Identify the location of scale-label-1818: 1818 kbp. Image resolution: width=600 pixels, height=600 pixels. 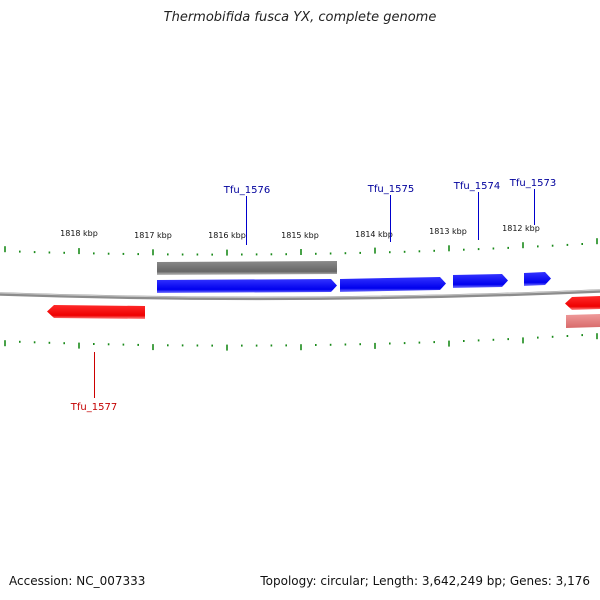
(79, 233).